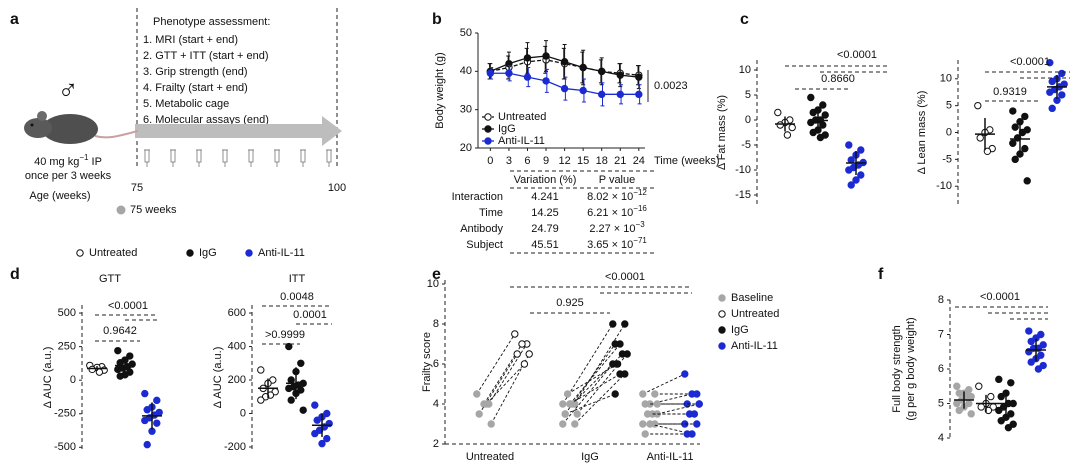 The width and height of the screenshot is (1080, 467). I want to click on annotation: 0.0023, so click(671, 86).